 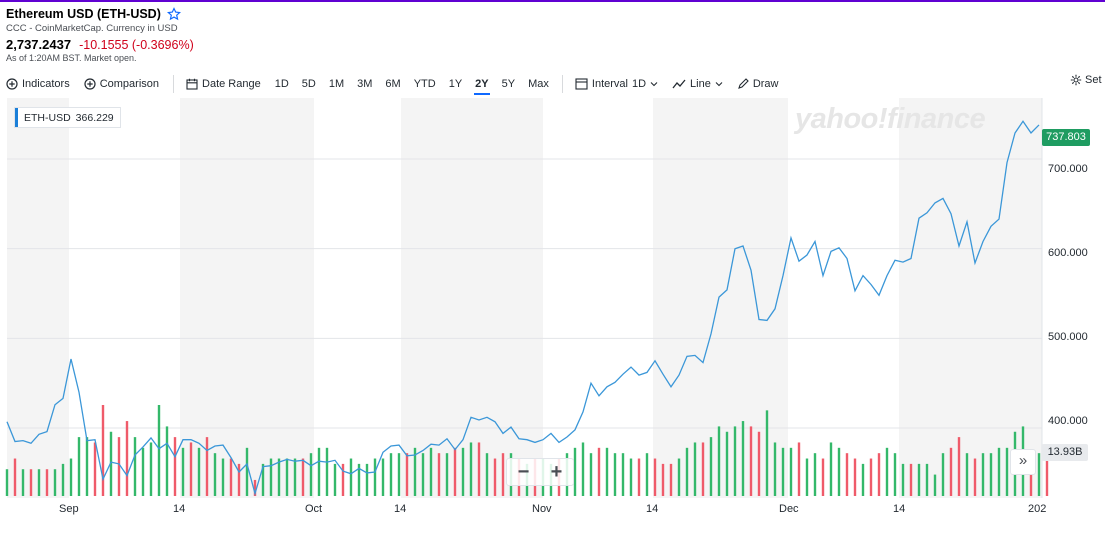 What do you see at coordinates (16, 117) in the screenshot?
I see `series-color-marker` at bounding box center [16, 117].